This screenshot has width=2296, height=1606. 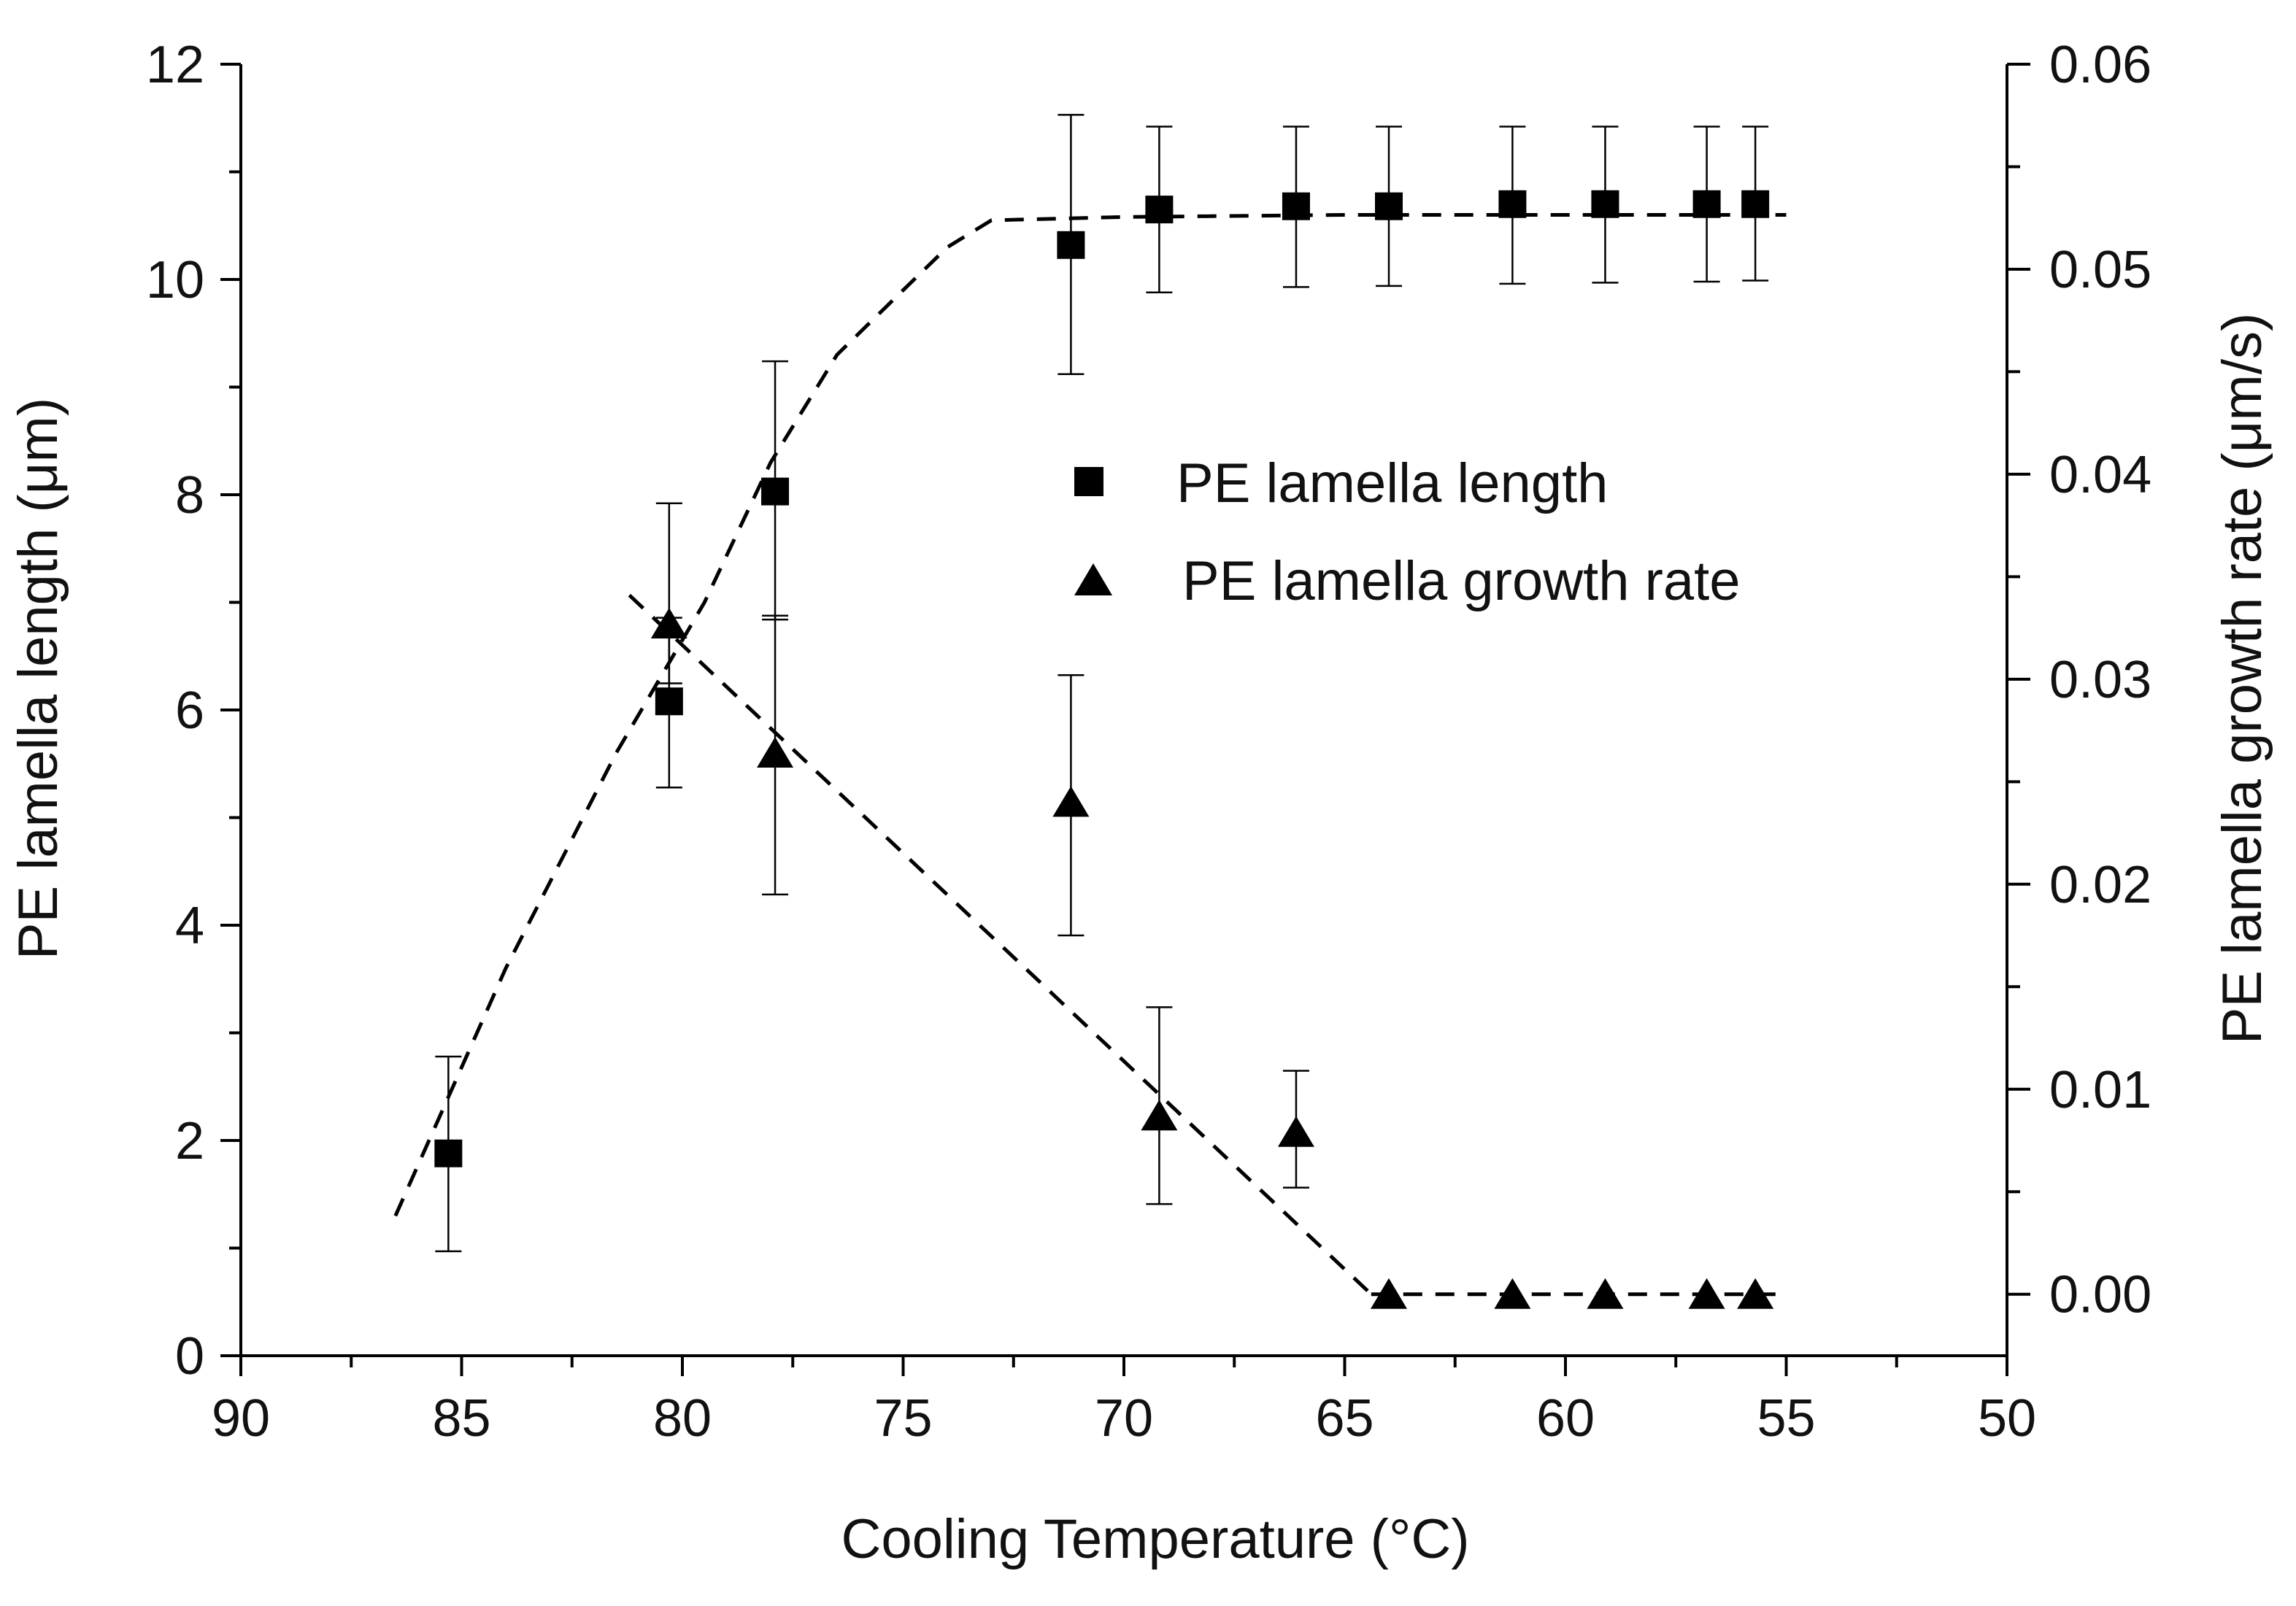 What do you see at coordinates (2100, 475) in the screenshot?
I see `y2-tick-label: 0.04` at bounding box center [2100, 475].